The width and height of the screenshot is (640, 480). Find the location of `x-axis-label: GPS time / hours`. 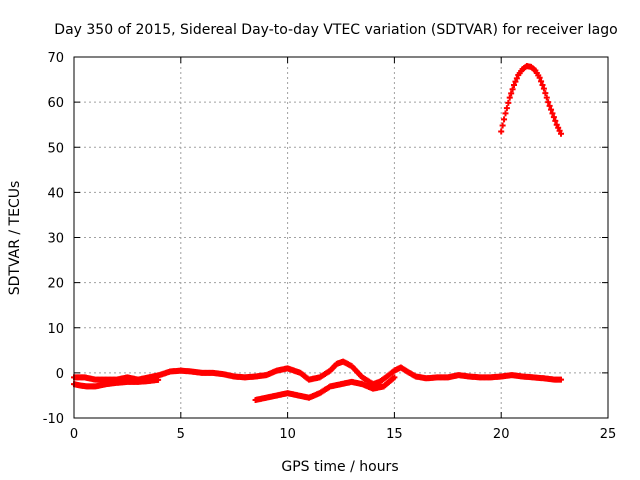

x-axis-label: GPS time / hours is located at coordinates (339, 467).